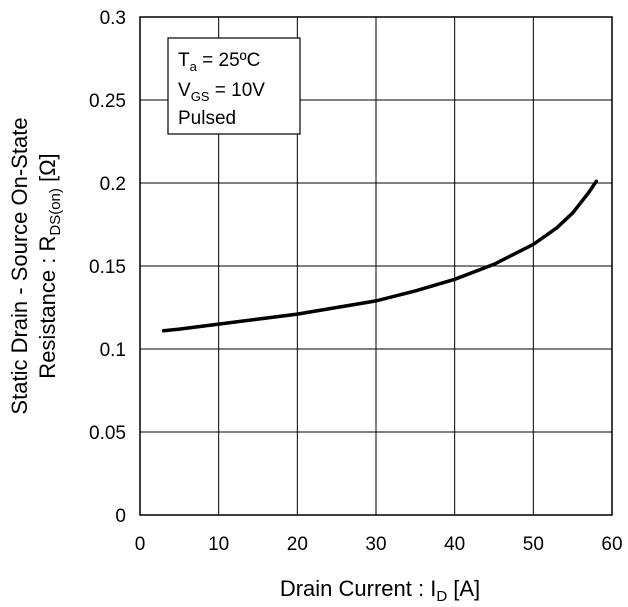 The image size is (628, 607). I want to click on legend-line-3: Pulsed, so click(207, 118).